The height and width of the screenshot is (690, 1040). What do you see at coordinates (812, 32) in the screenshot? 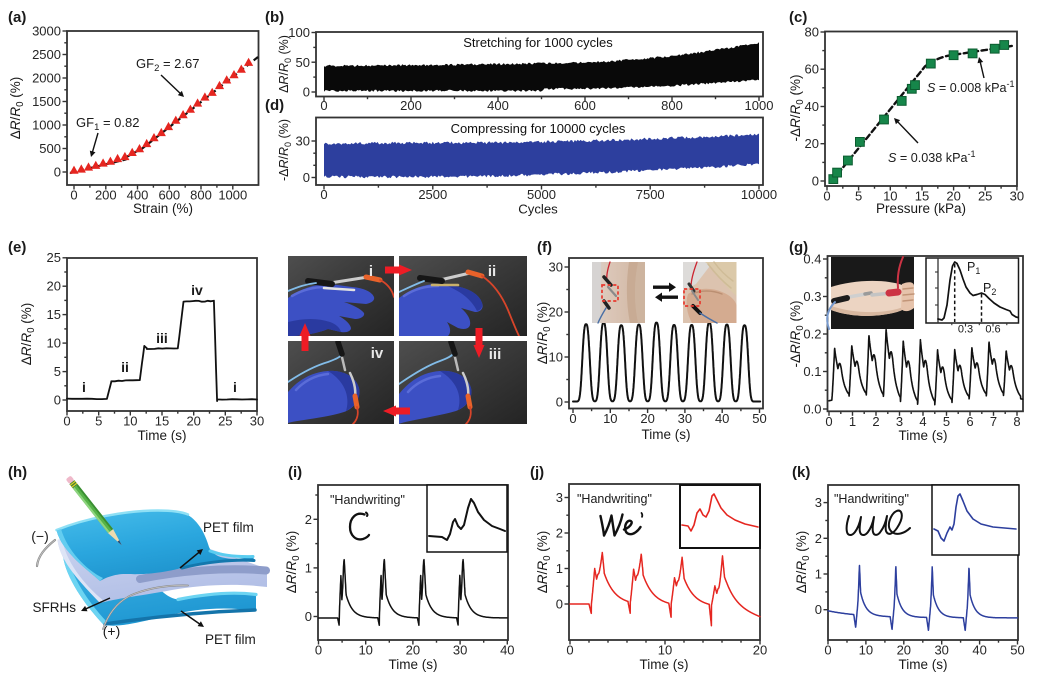
I see `svg-text: 80` at bounding box center [812, 32].